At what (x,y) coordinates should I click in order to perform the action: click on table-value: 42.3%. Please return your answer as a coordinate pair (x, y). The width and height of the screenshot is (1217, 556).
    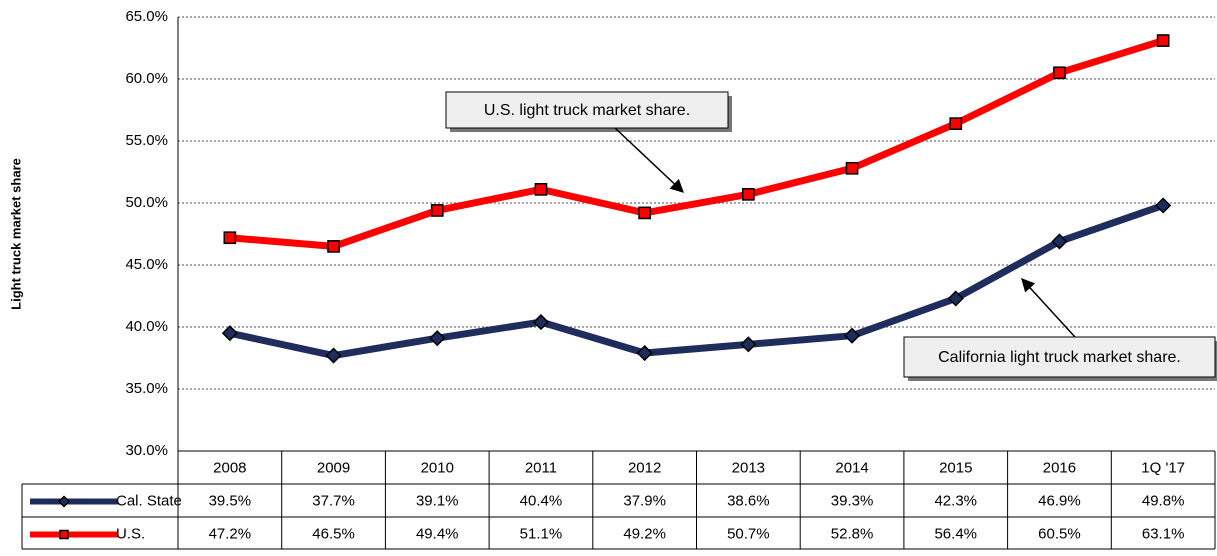
    Looking at the image, I should click on (955, 500).